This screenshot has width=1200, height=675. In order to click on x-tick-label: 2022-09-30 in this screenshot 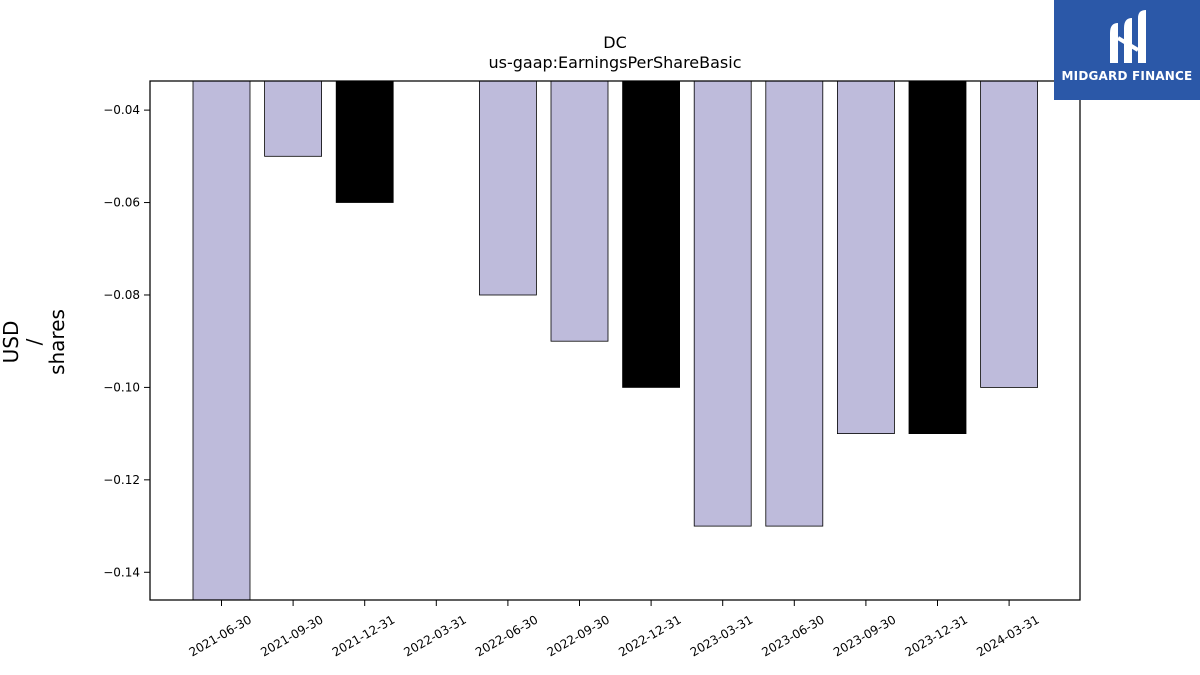, I will do `click(578, 635)`.